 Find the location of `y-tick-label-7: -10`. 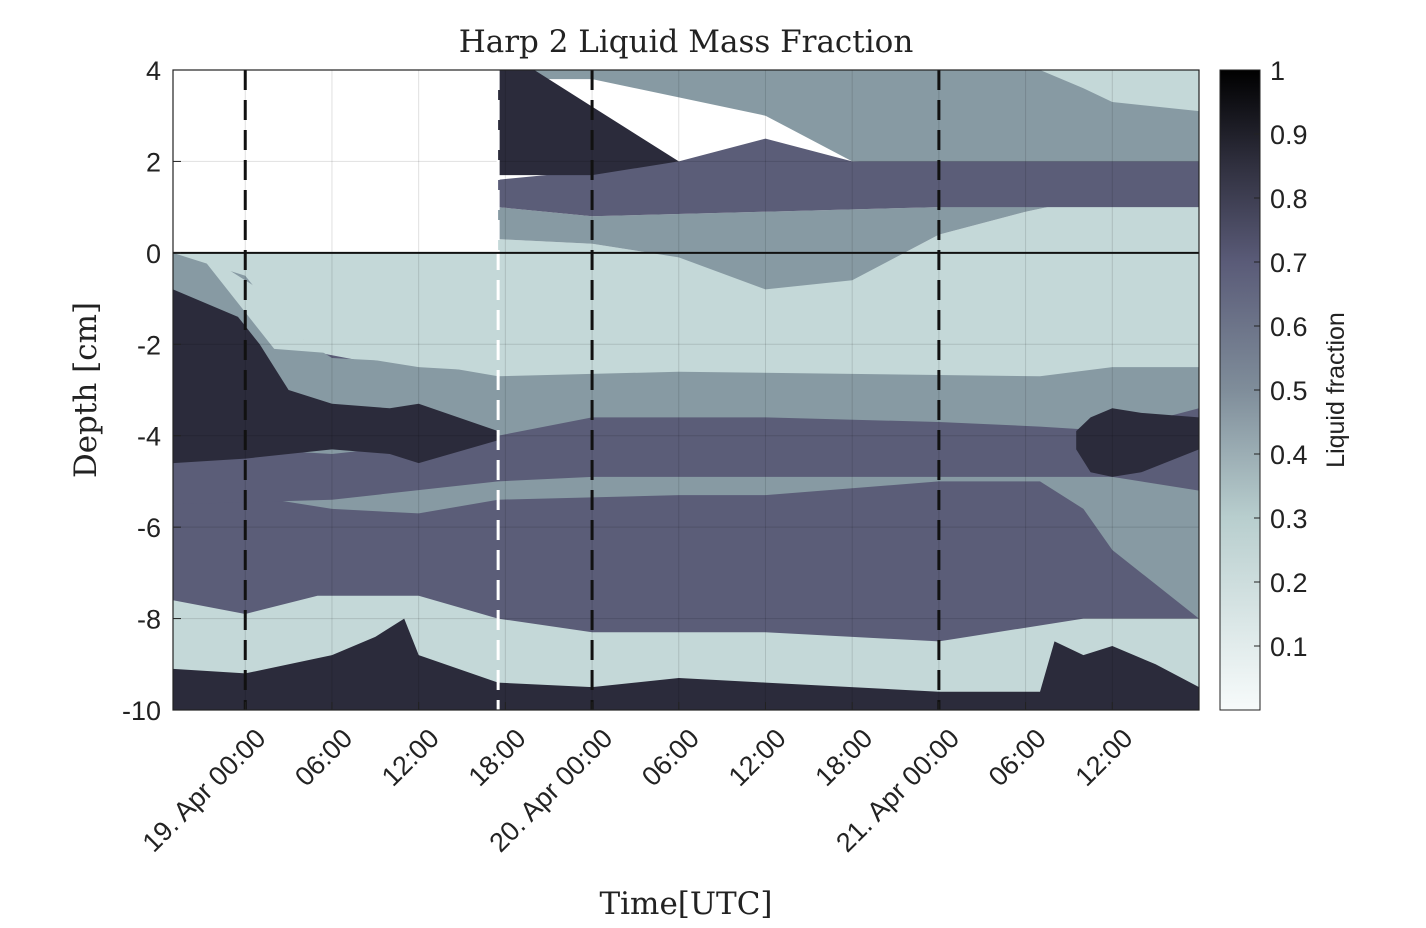

y-tick-label-7: -10 is located at coordinates (141, 711).